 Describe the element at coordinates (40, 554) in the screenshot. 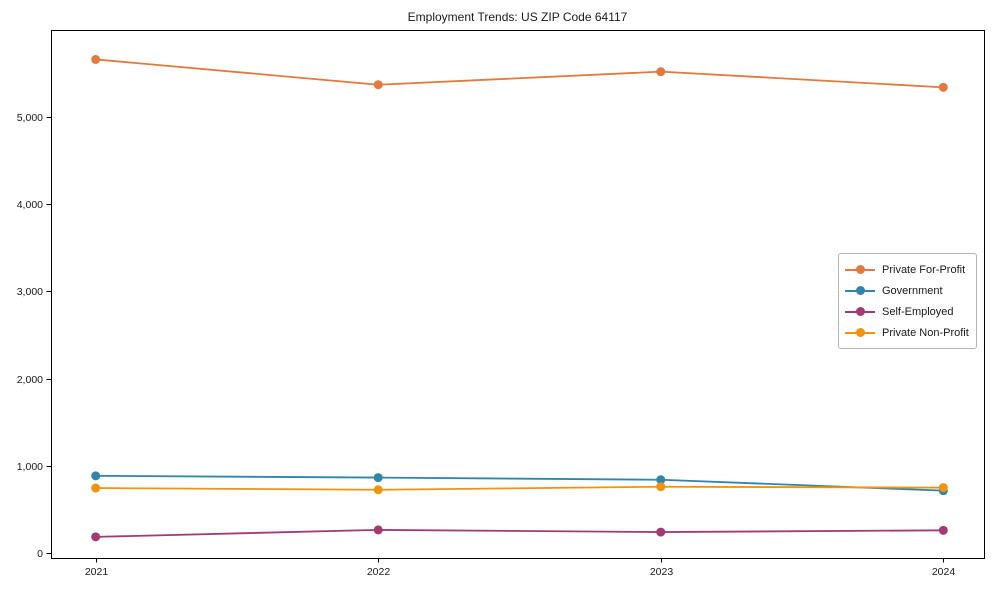

I see `y-tick-label: 0` at that location.